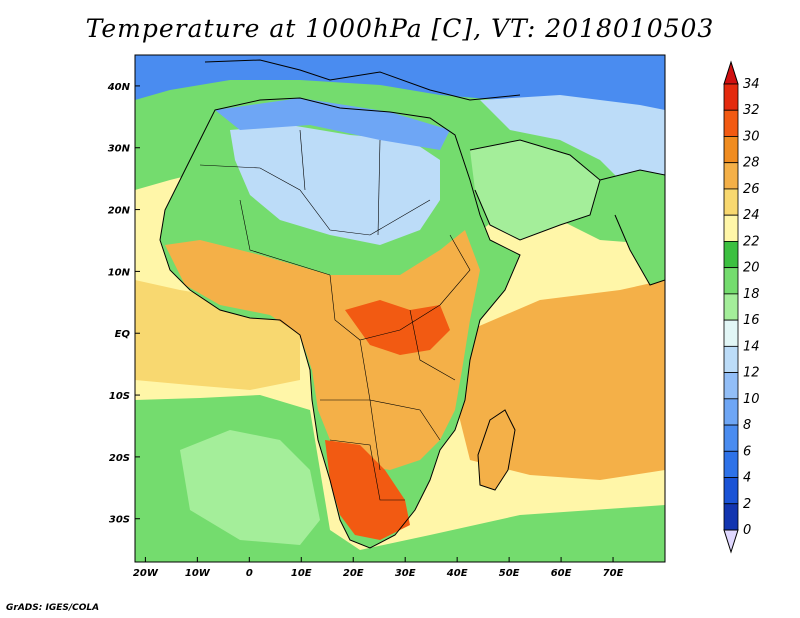 This screenshot has width=800, height=618. I want to click on southern-africa-hot-region, so click(367, 490).